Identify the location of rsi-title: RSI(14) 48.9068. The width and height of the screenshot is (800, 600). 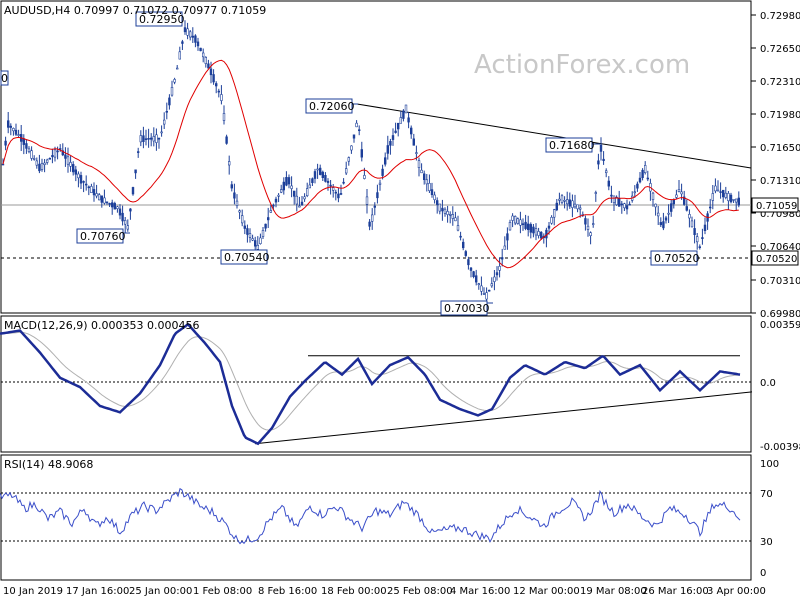
(48, 464).